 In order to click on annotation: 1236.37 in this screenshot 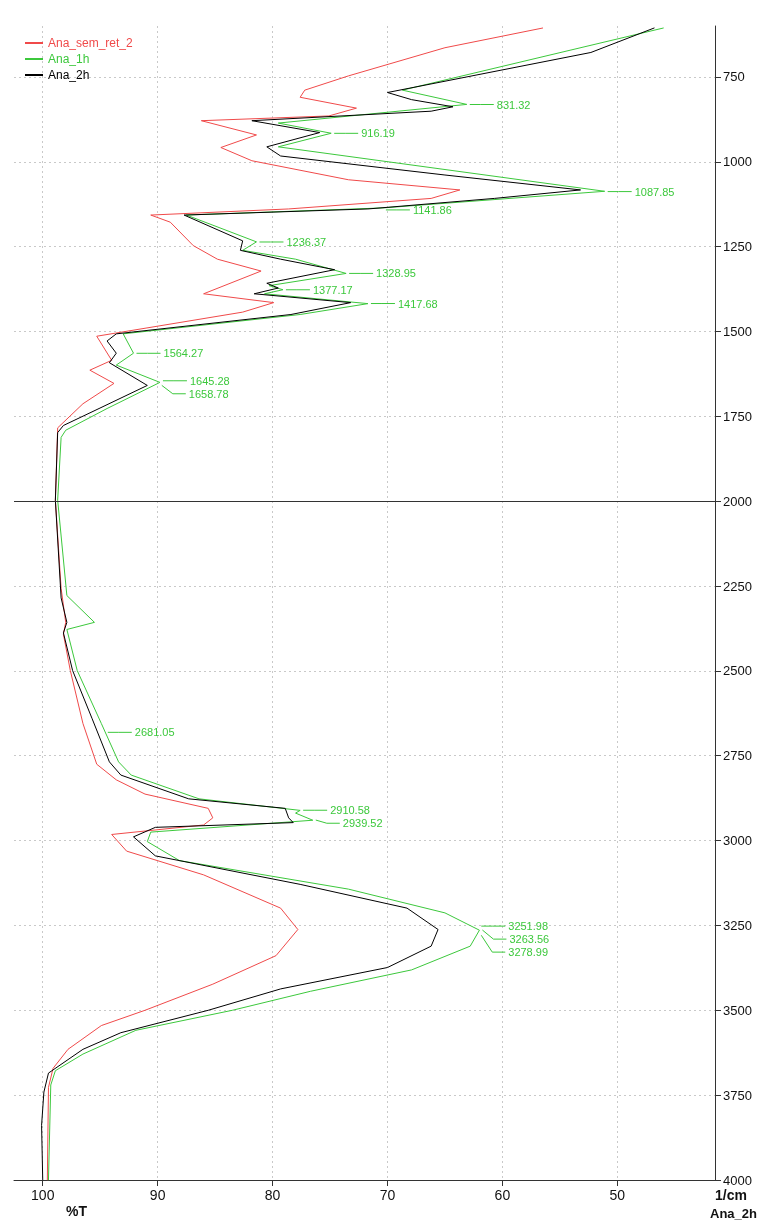, I will do `click(306, 241)`.